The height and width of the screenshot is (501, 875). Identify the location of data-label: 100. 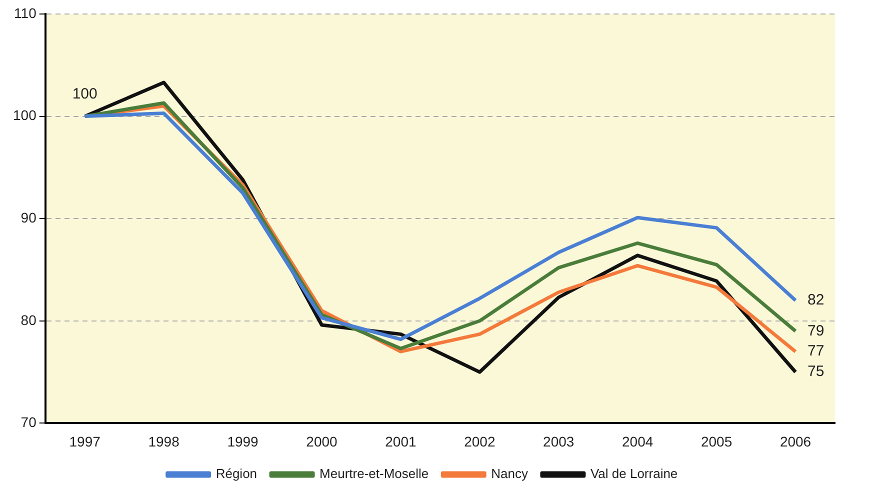
(85, 93).